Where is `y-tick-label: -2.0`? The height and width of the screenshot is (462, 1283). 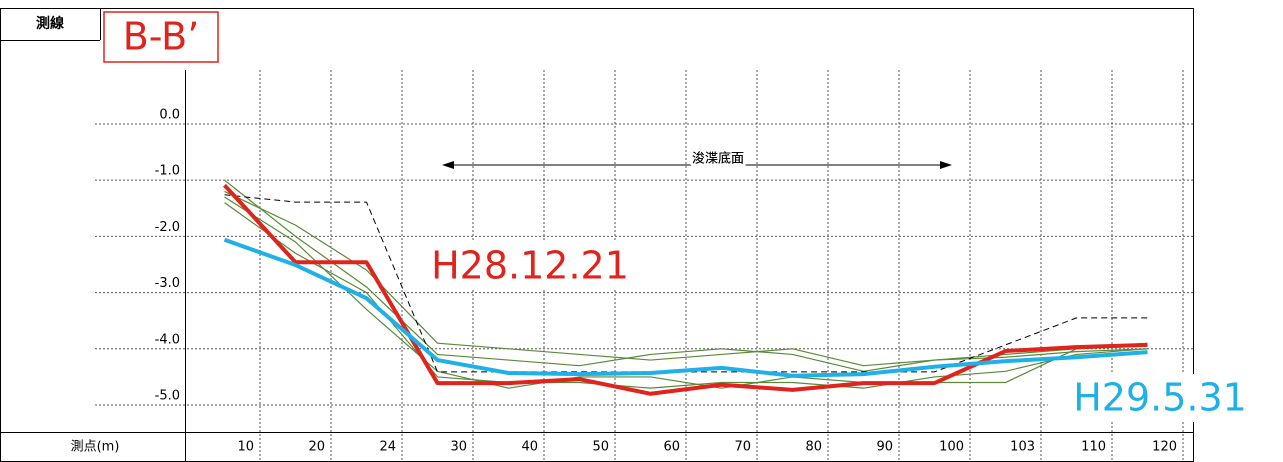 y-tick-label: -2.0 is located at coordinates (167, 227).